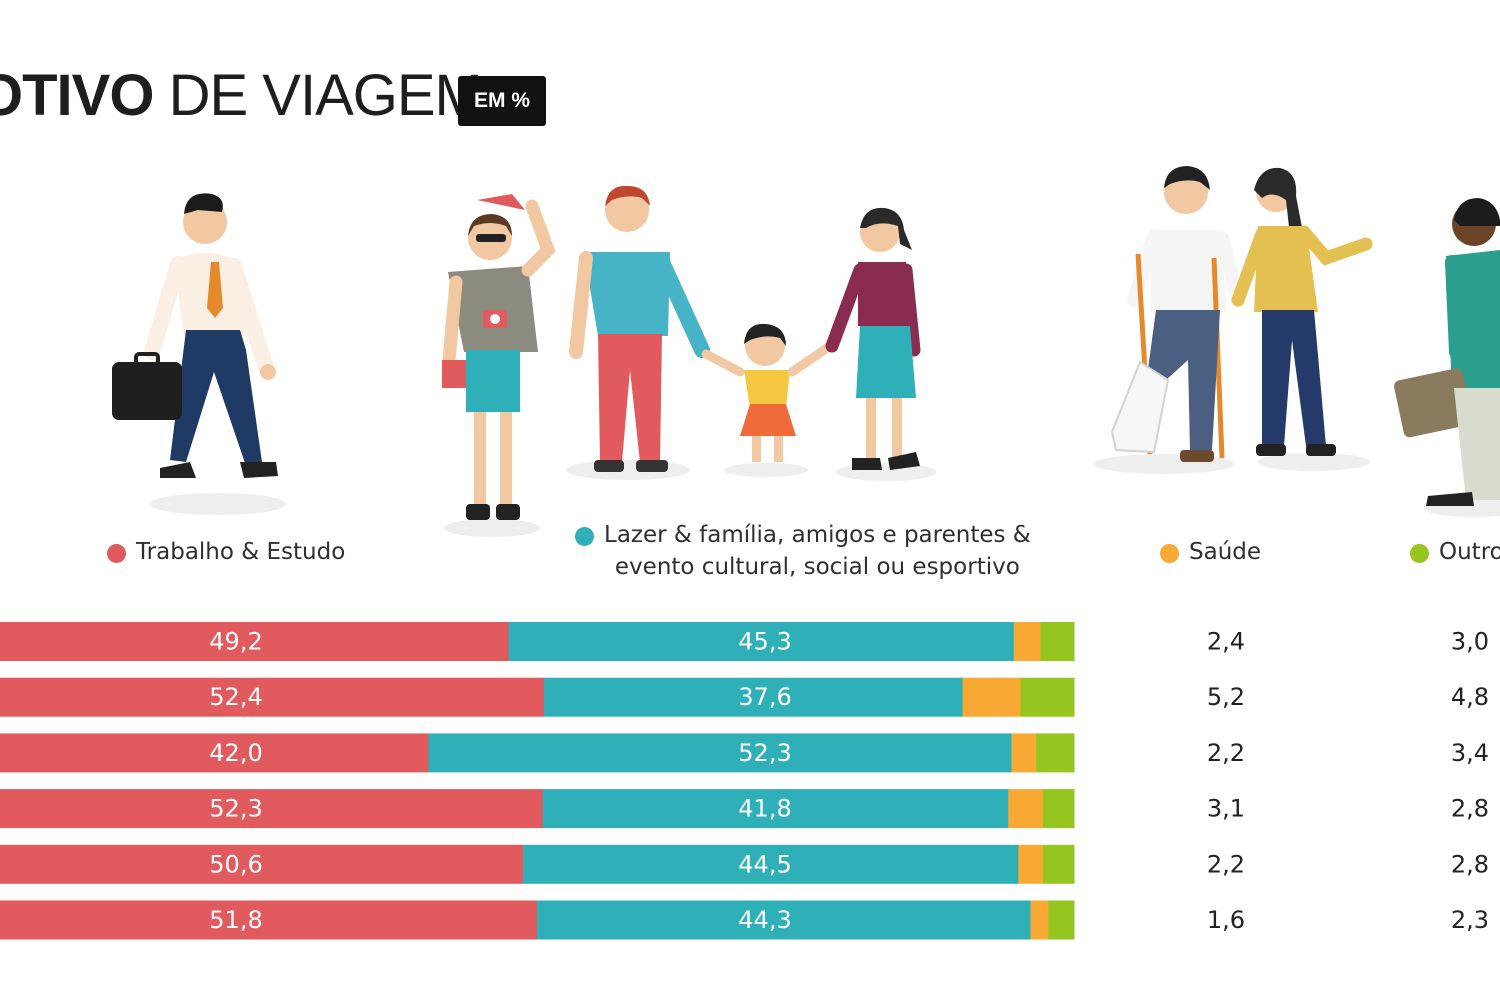 The height and width of the screenshot is (1000, 1500). I want to click on bar-segment-s2-r0, so click(1027, 641).